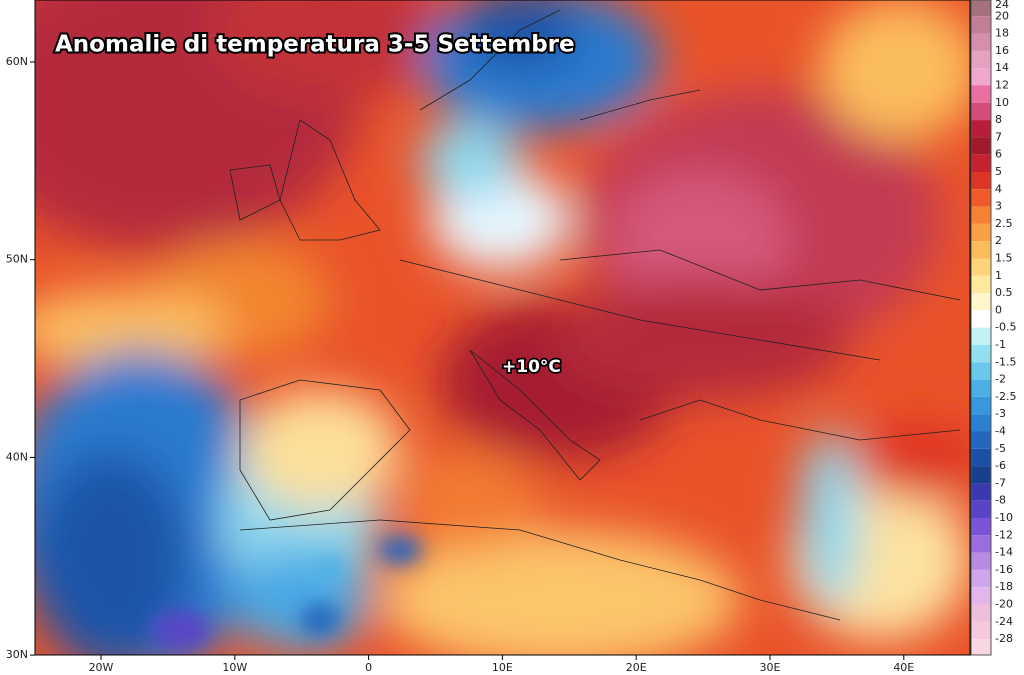  I want to click on legend-label: -12, so click(1004, 534).